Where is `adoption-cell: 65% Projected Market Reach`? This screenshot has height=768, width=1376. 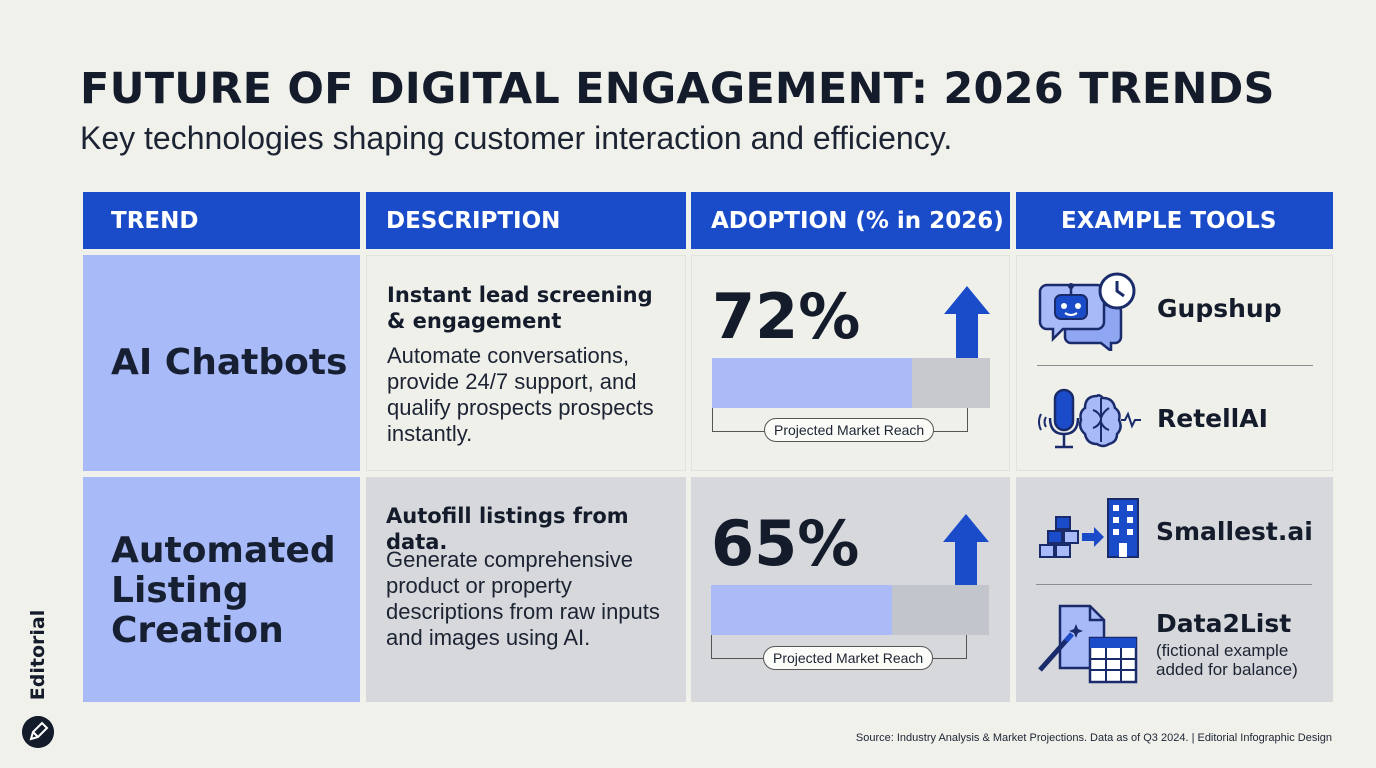 adoption-cell: 65% Projected Market Reach is located at coordinates (850, 589).